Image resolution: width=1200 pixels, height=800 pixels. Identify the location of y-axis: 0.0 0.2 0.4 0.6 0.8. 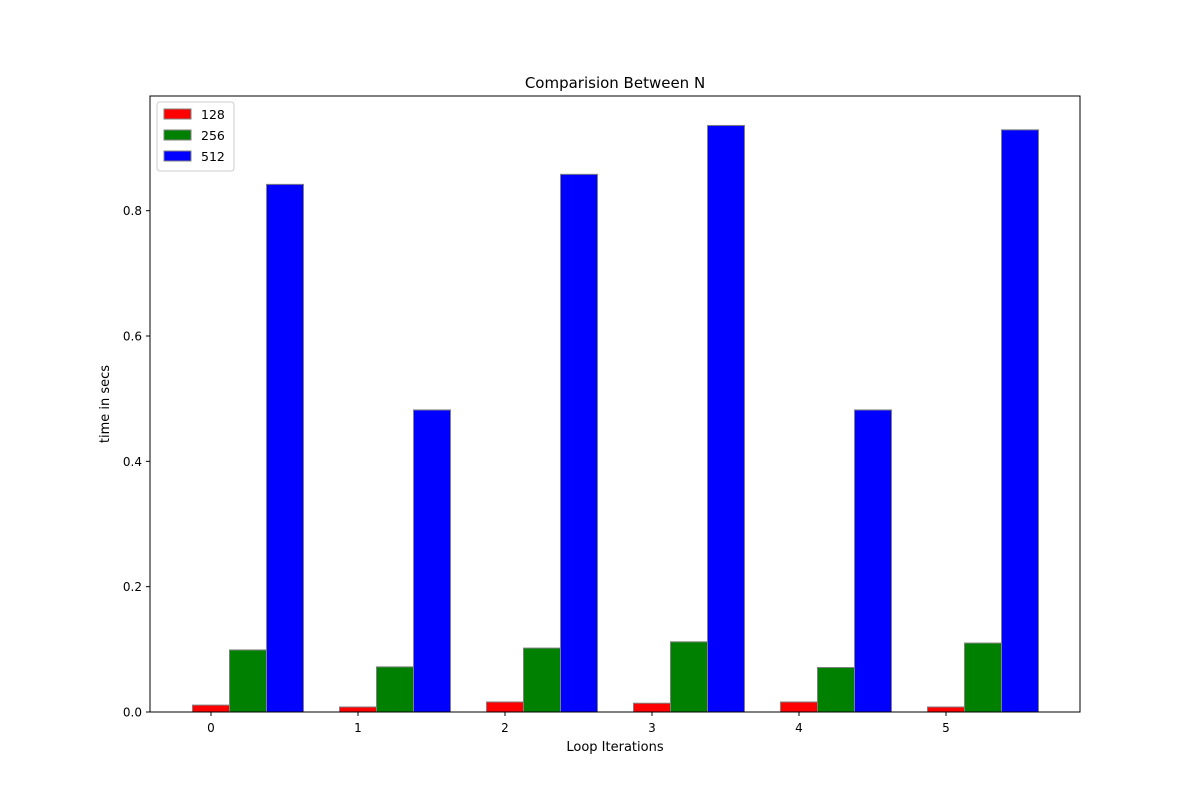
(136, 462).